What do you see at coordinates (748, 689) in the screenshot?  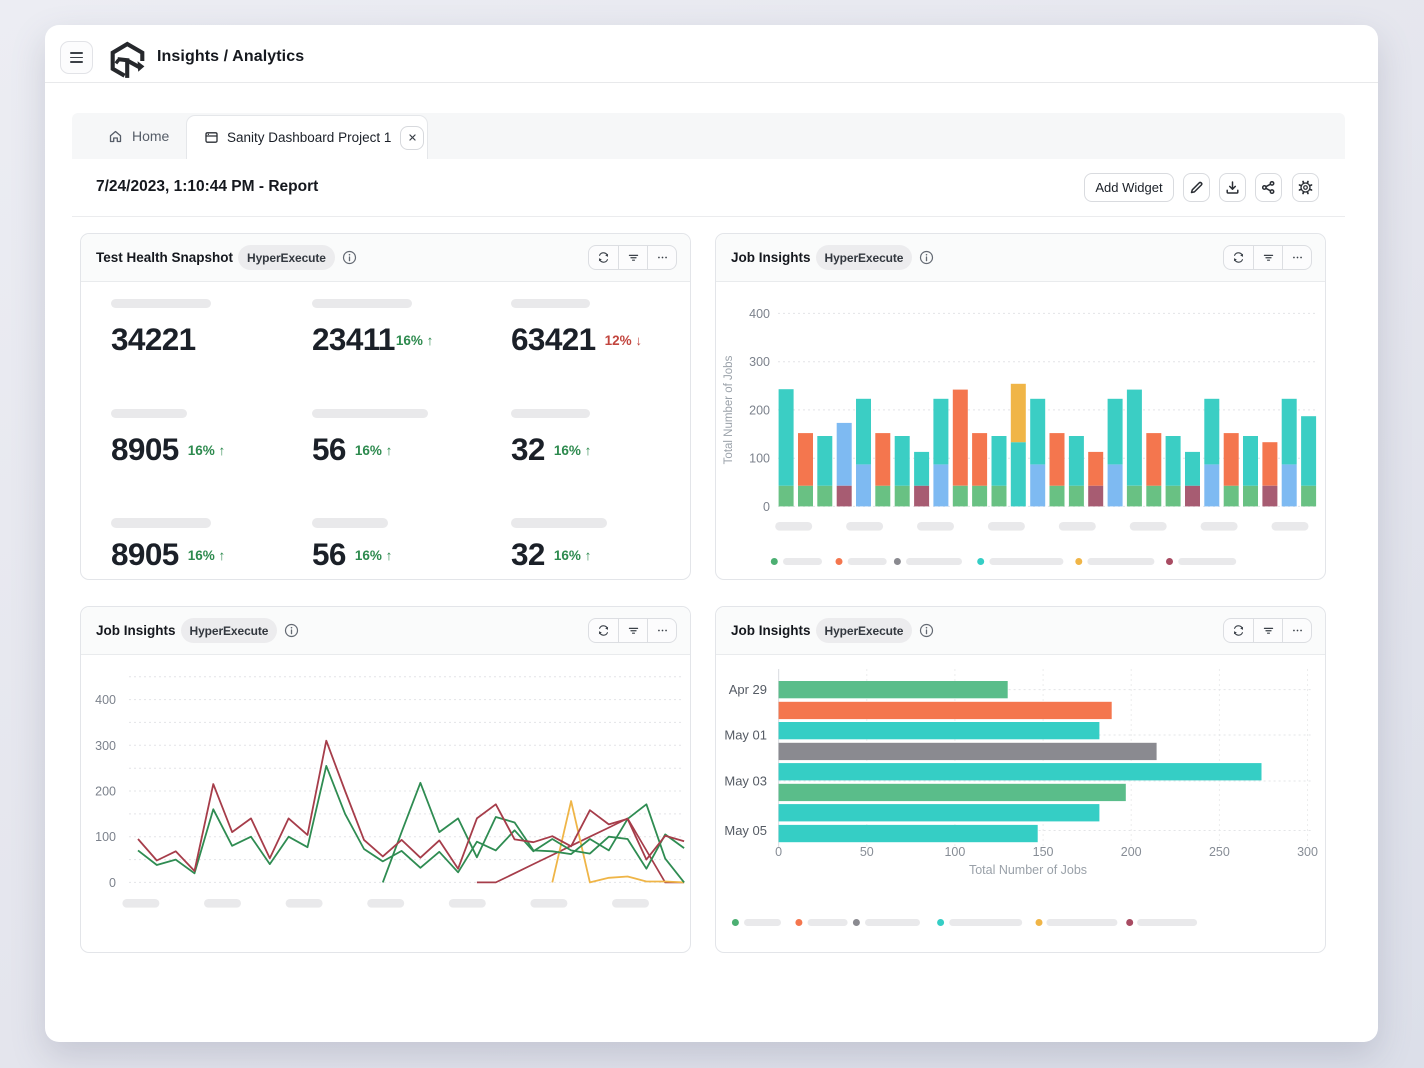 I see `svg-text: Apr 29` at bounding box center [748, 689].